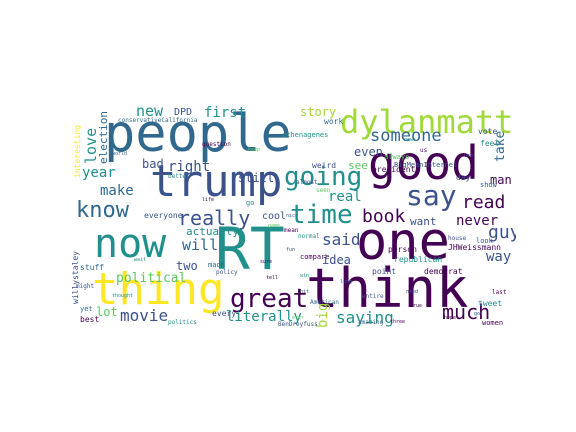 The width and height of the screenshot is (576, 432). Describe the element at coordinates (85, 286) in the screenshot. I see `word: might` at that location.